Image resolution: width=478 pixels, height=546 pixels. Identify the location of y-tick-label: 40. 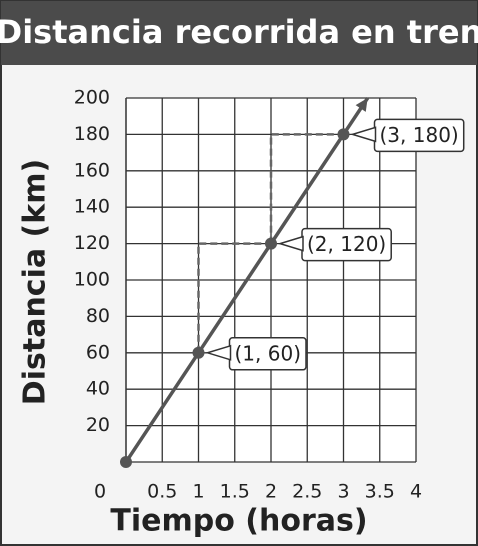
(98, 389).